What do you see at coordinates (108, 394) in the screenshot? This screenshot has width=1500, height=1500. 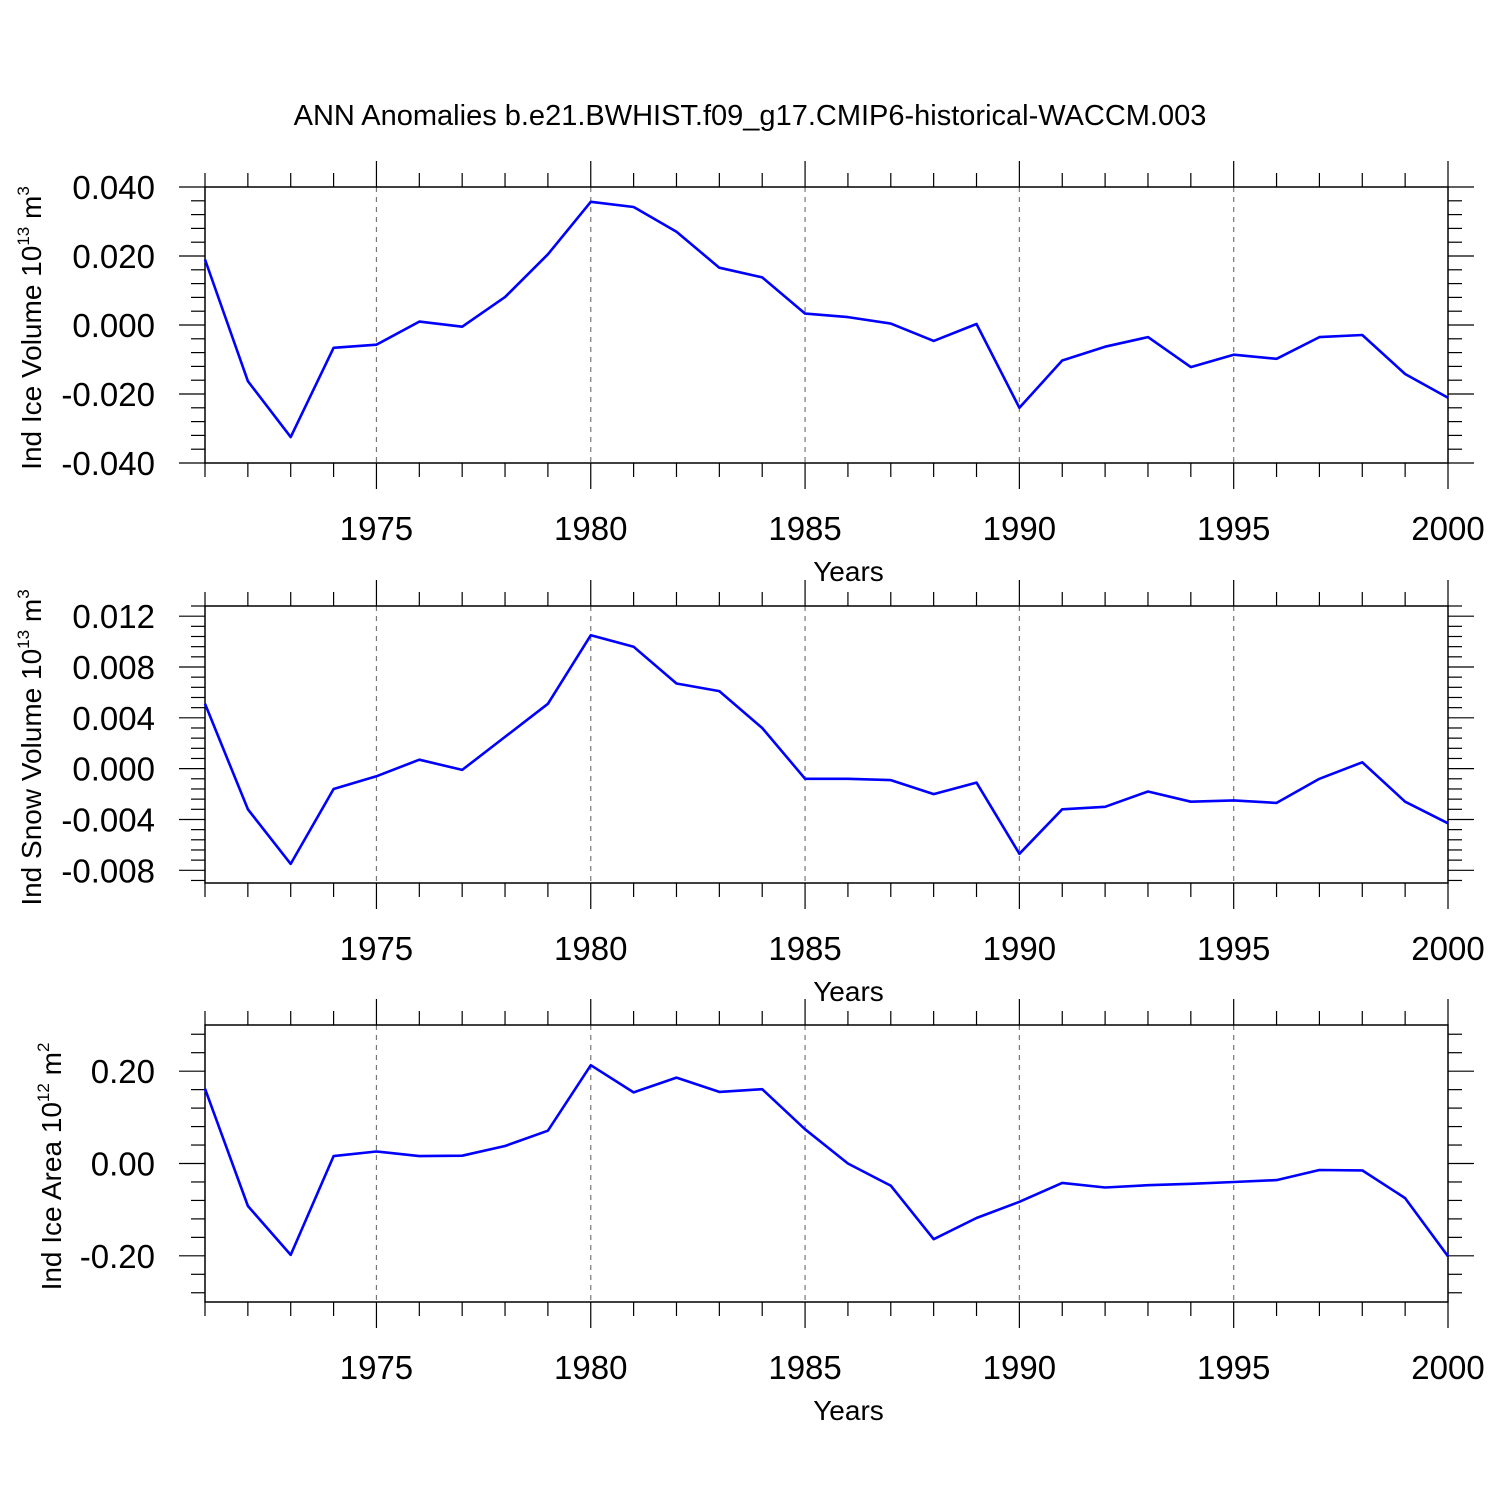 I see `y-tick-label: -0.020` at bounding box center [108, 394].